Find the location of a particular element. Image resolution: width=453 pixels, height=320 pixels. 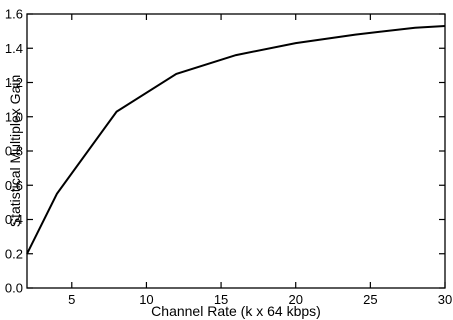

y-tick-label: 0.0 is located at coordinates (14, 288).